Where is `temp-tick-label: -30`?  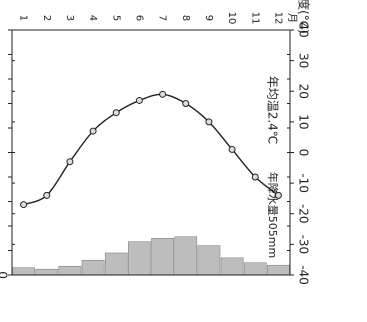 temp-tick-label: -30 is located at coordinates (304, 245).